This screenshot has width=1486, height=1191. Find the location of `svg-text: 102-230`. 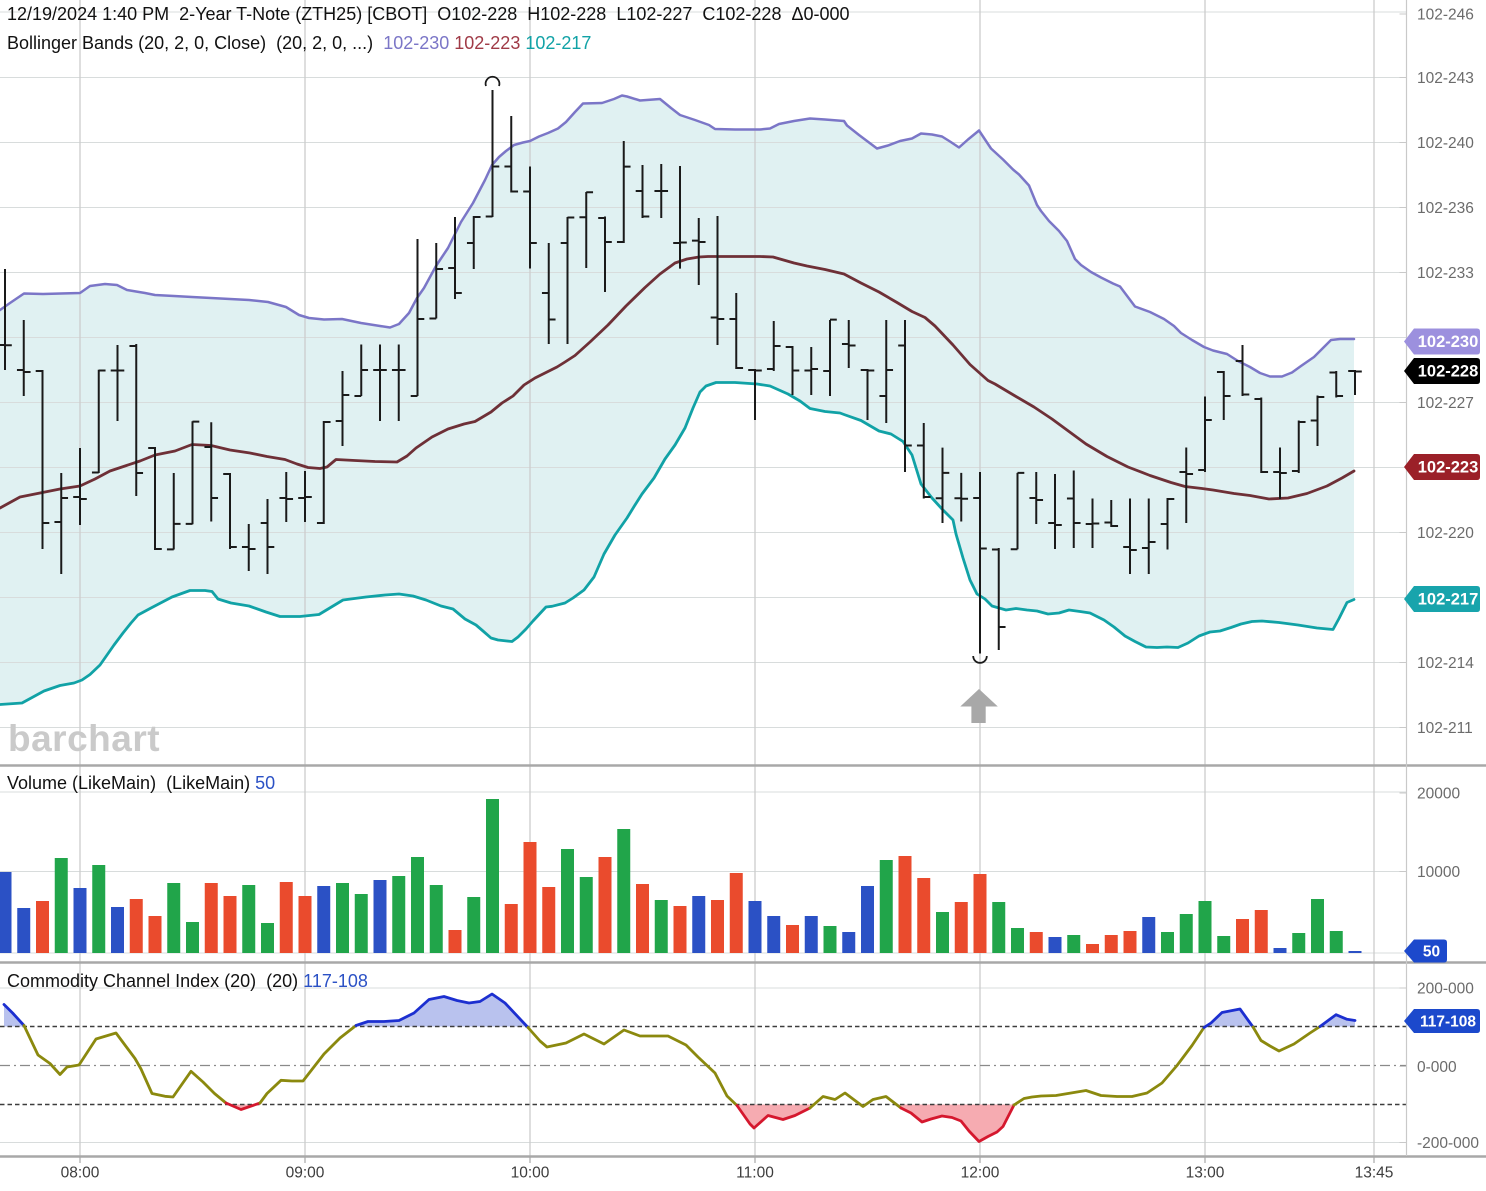

svg-text: 102-230 is located at coordinates (1448, 342).